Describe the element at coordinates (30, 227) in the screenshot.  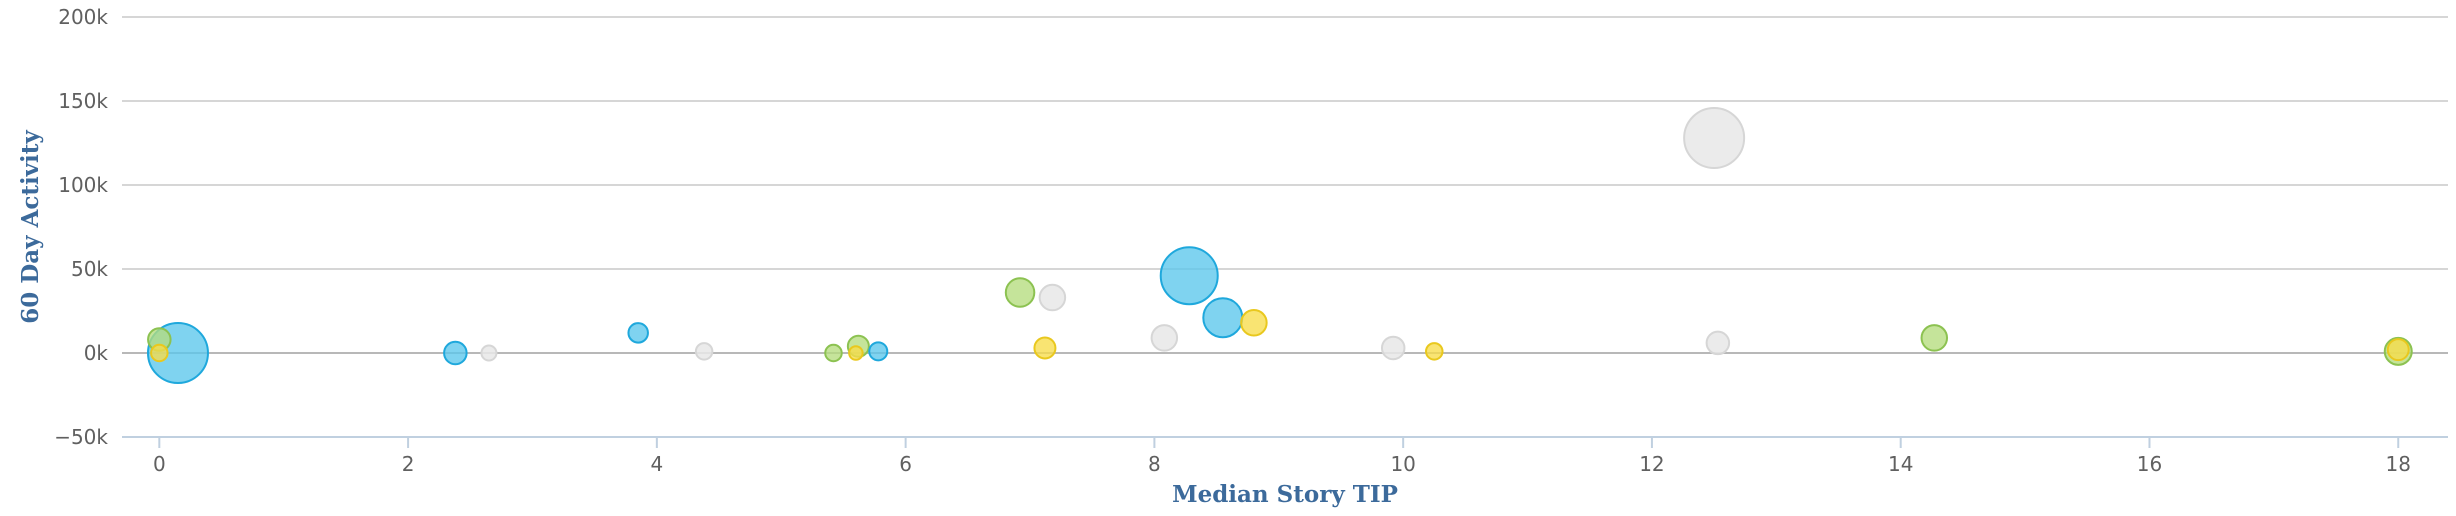
I see `y-axis-title: 60 Day Activity` at that location.